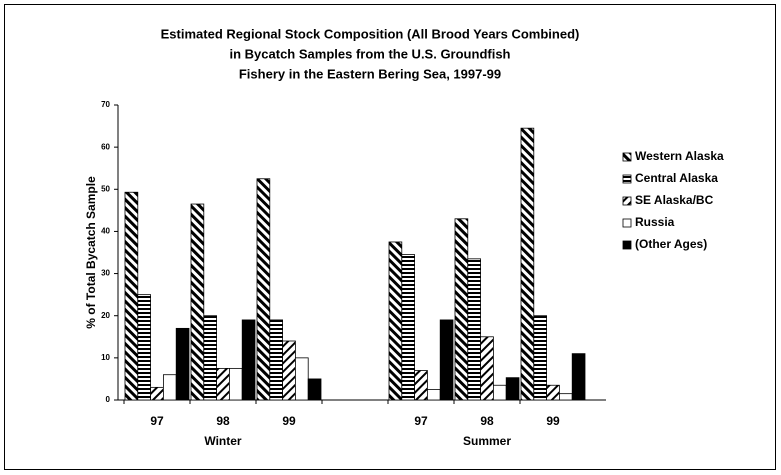  What do you see at coordinates (105, 146) in the screenshot?
I see `y-tick-label: 60` at bounding box center [105, 146].